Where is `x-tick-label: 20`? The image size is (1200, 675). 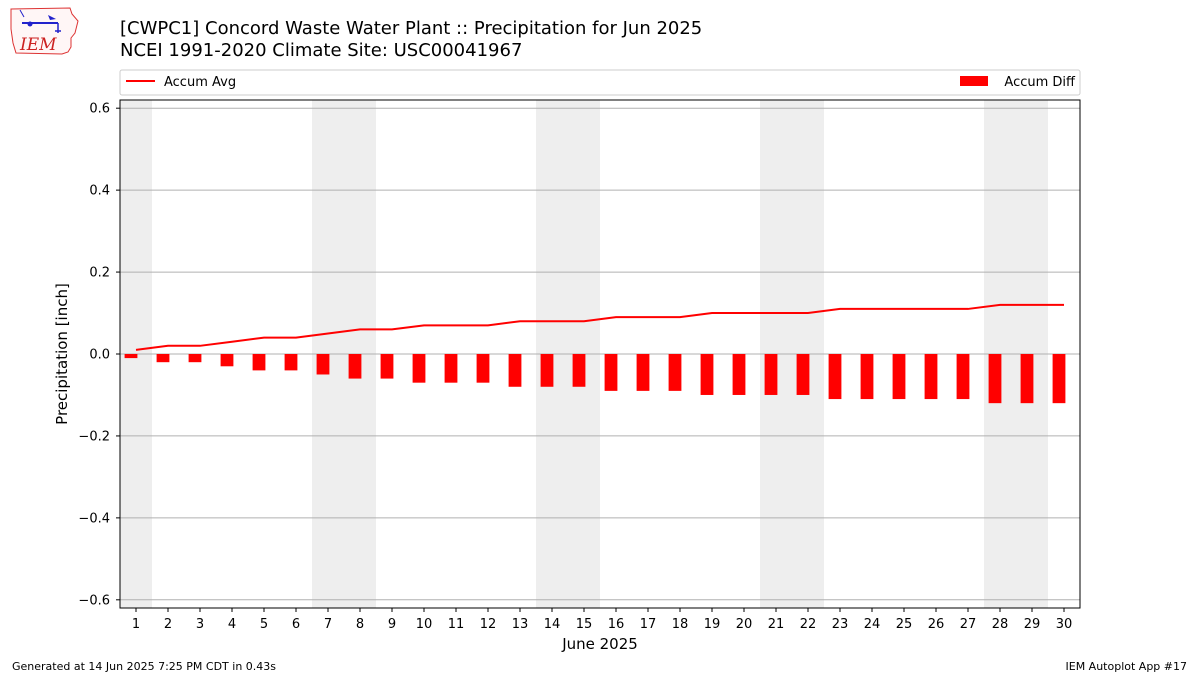 x-tick-label: 20 is located at coordinates (744, 624).